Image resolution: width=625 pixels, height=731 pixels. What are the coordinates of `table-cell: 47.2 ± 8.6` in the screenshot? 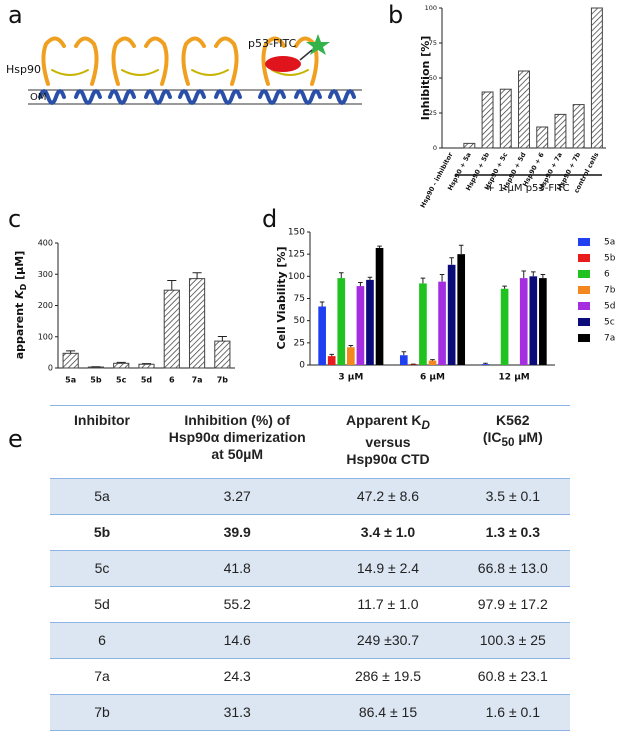 It's located at (387, 496).